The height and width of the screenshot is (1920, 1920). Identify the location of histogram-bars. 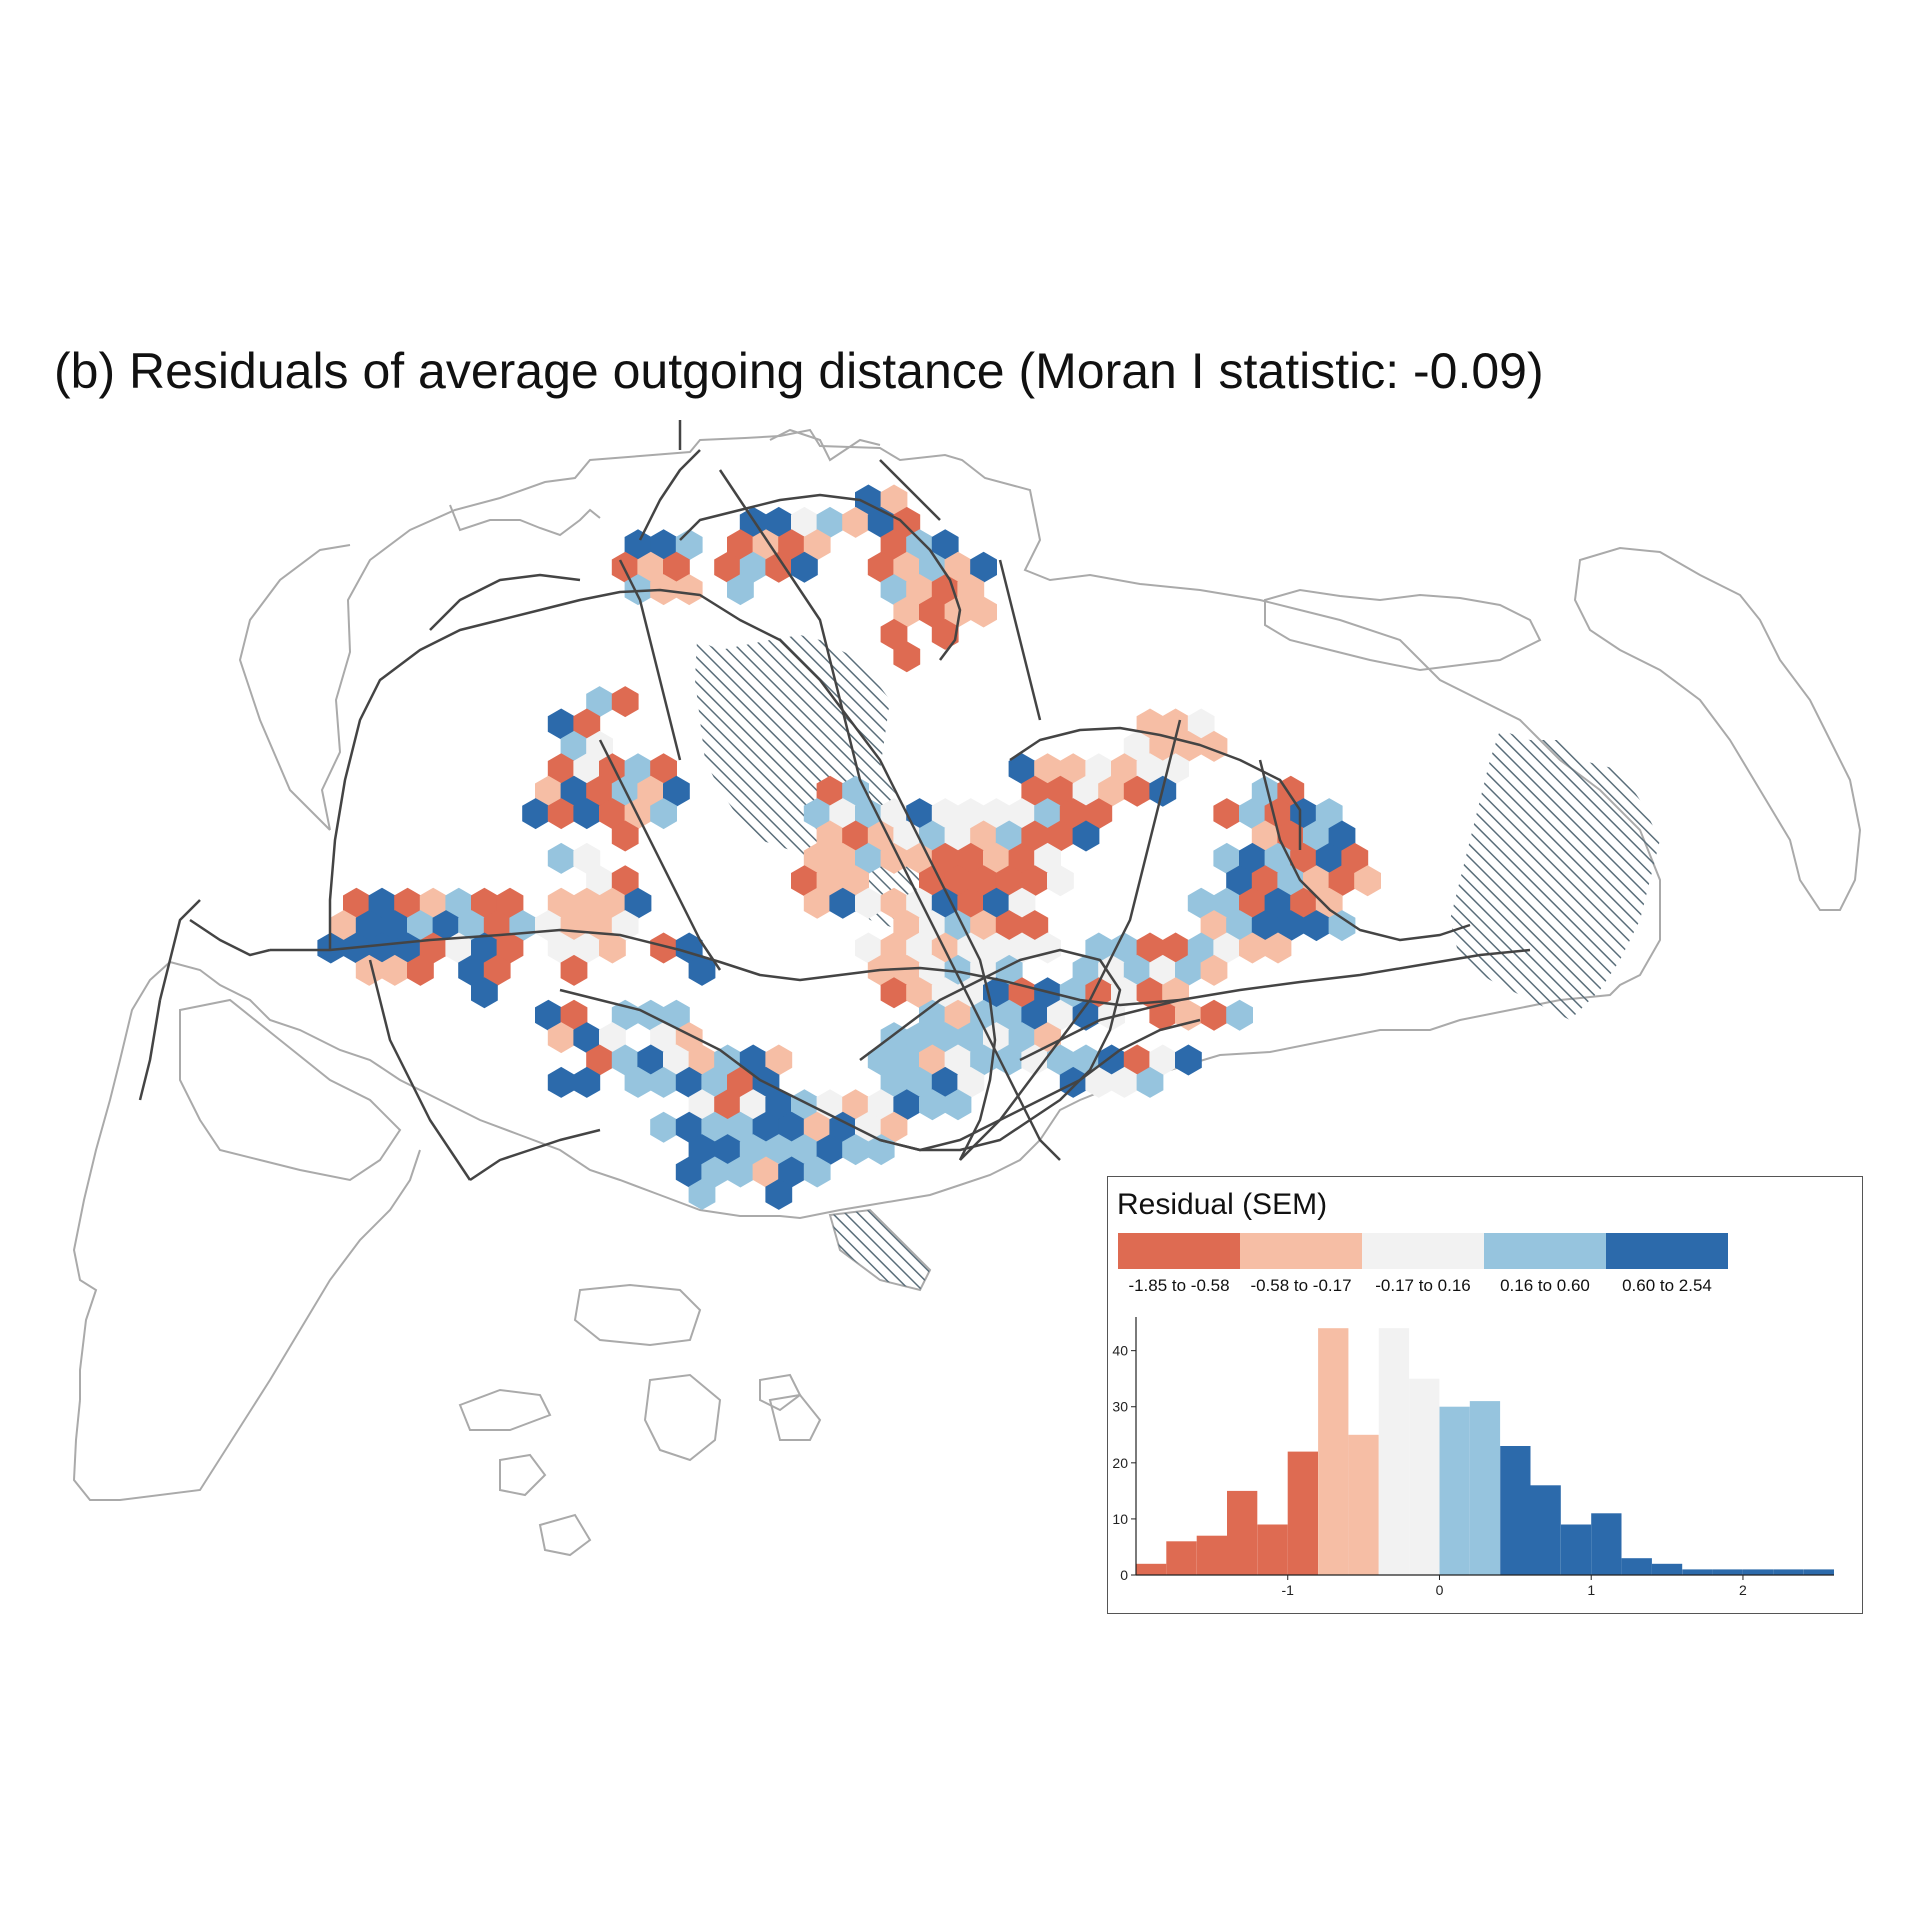
(1485, 1451).